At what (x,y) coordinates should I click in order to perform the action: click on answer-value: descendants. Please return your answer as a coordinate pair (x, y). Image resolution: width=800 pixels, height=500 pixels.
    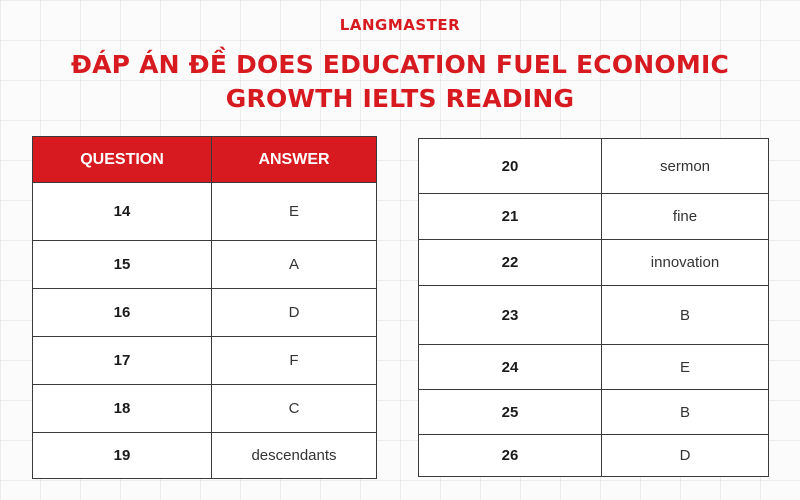
    Looking at the image, I should click on (294, 455).